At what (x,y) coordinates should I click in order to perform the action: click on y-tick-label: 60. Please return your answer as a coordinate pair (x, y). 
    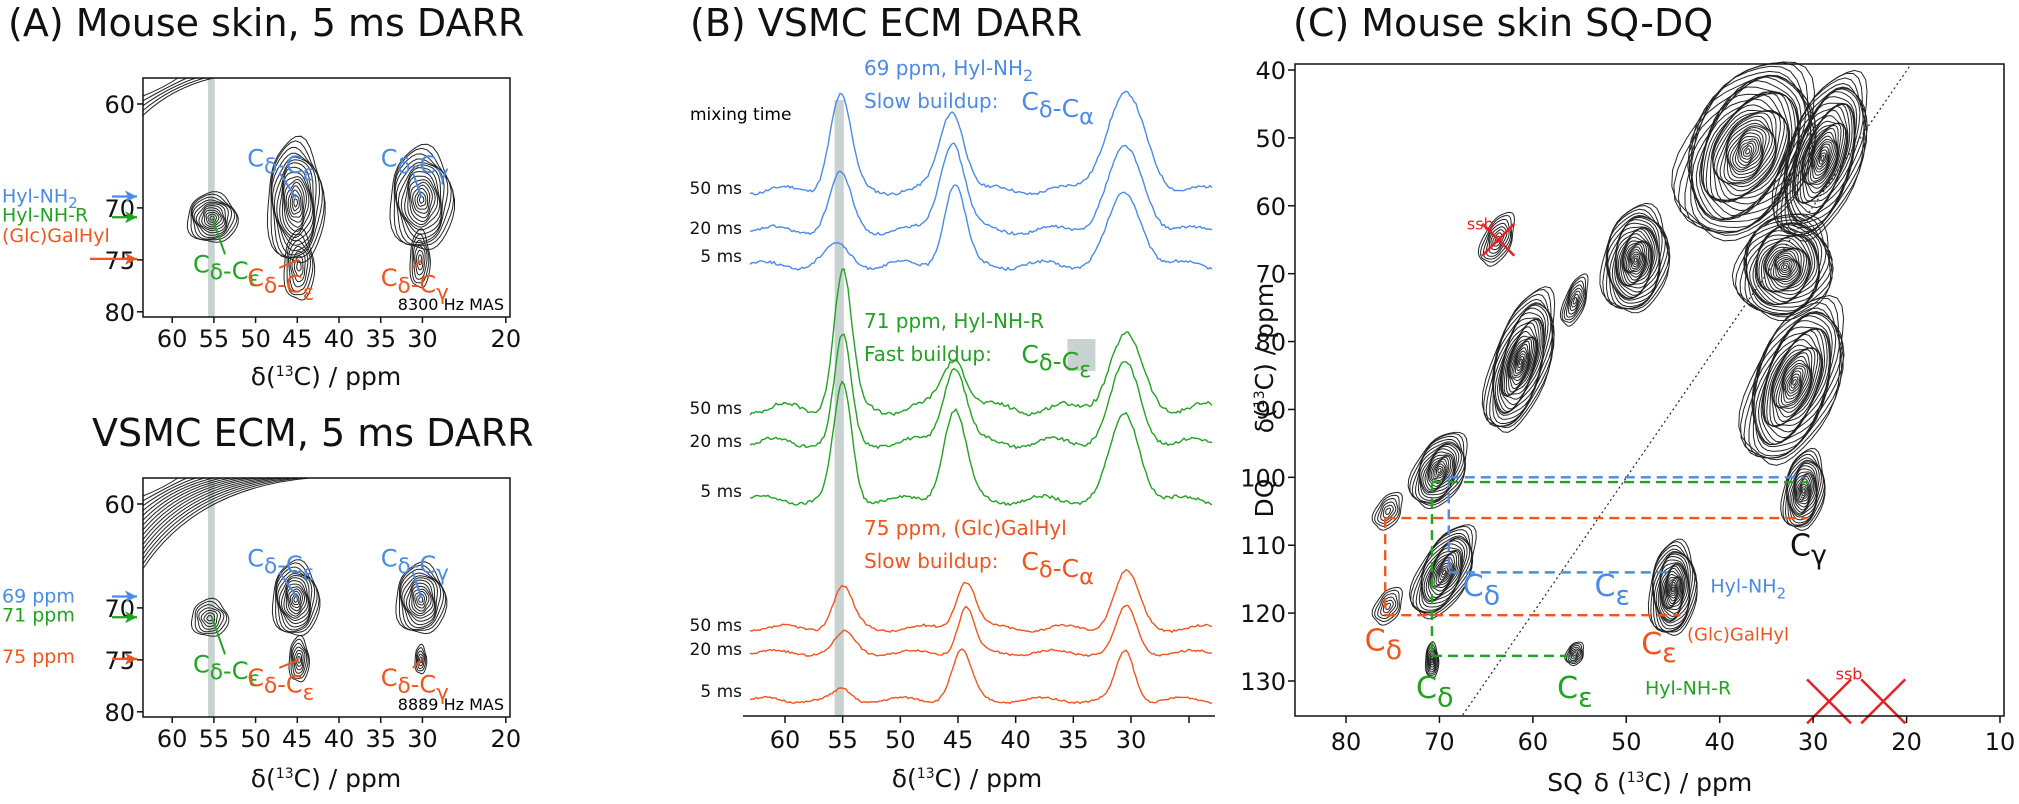
    Looking at the image, I should click on (119, 105).